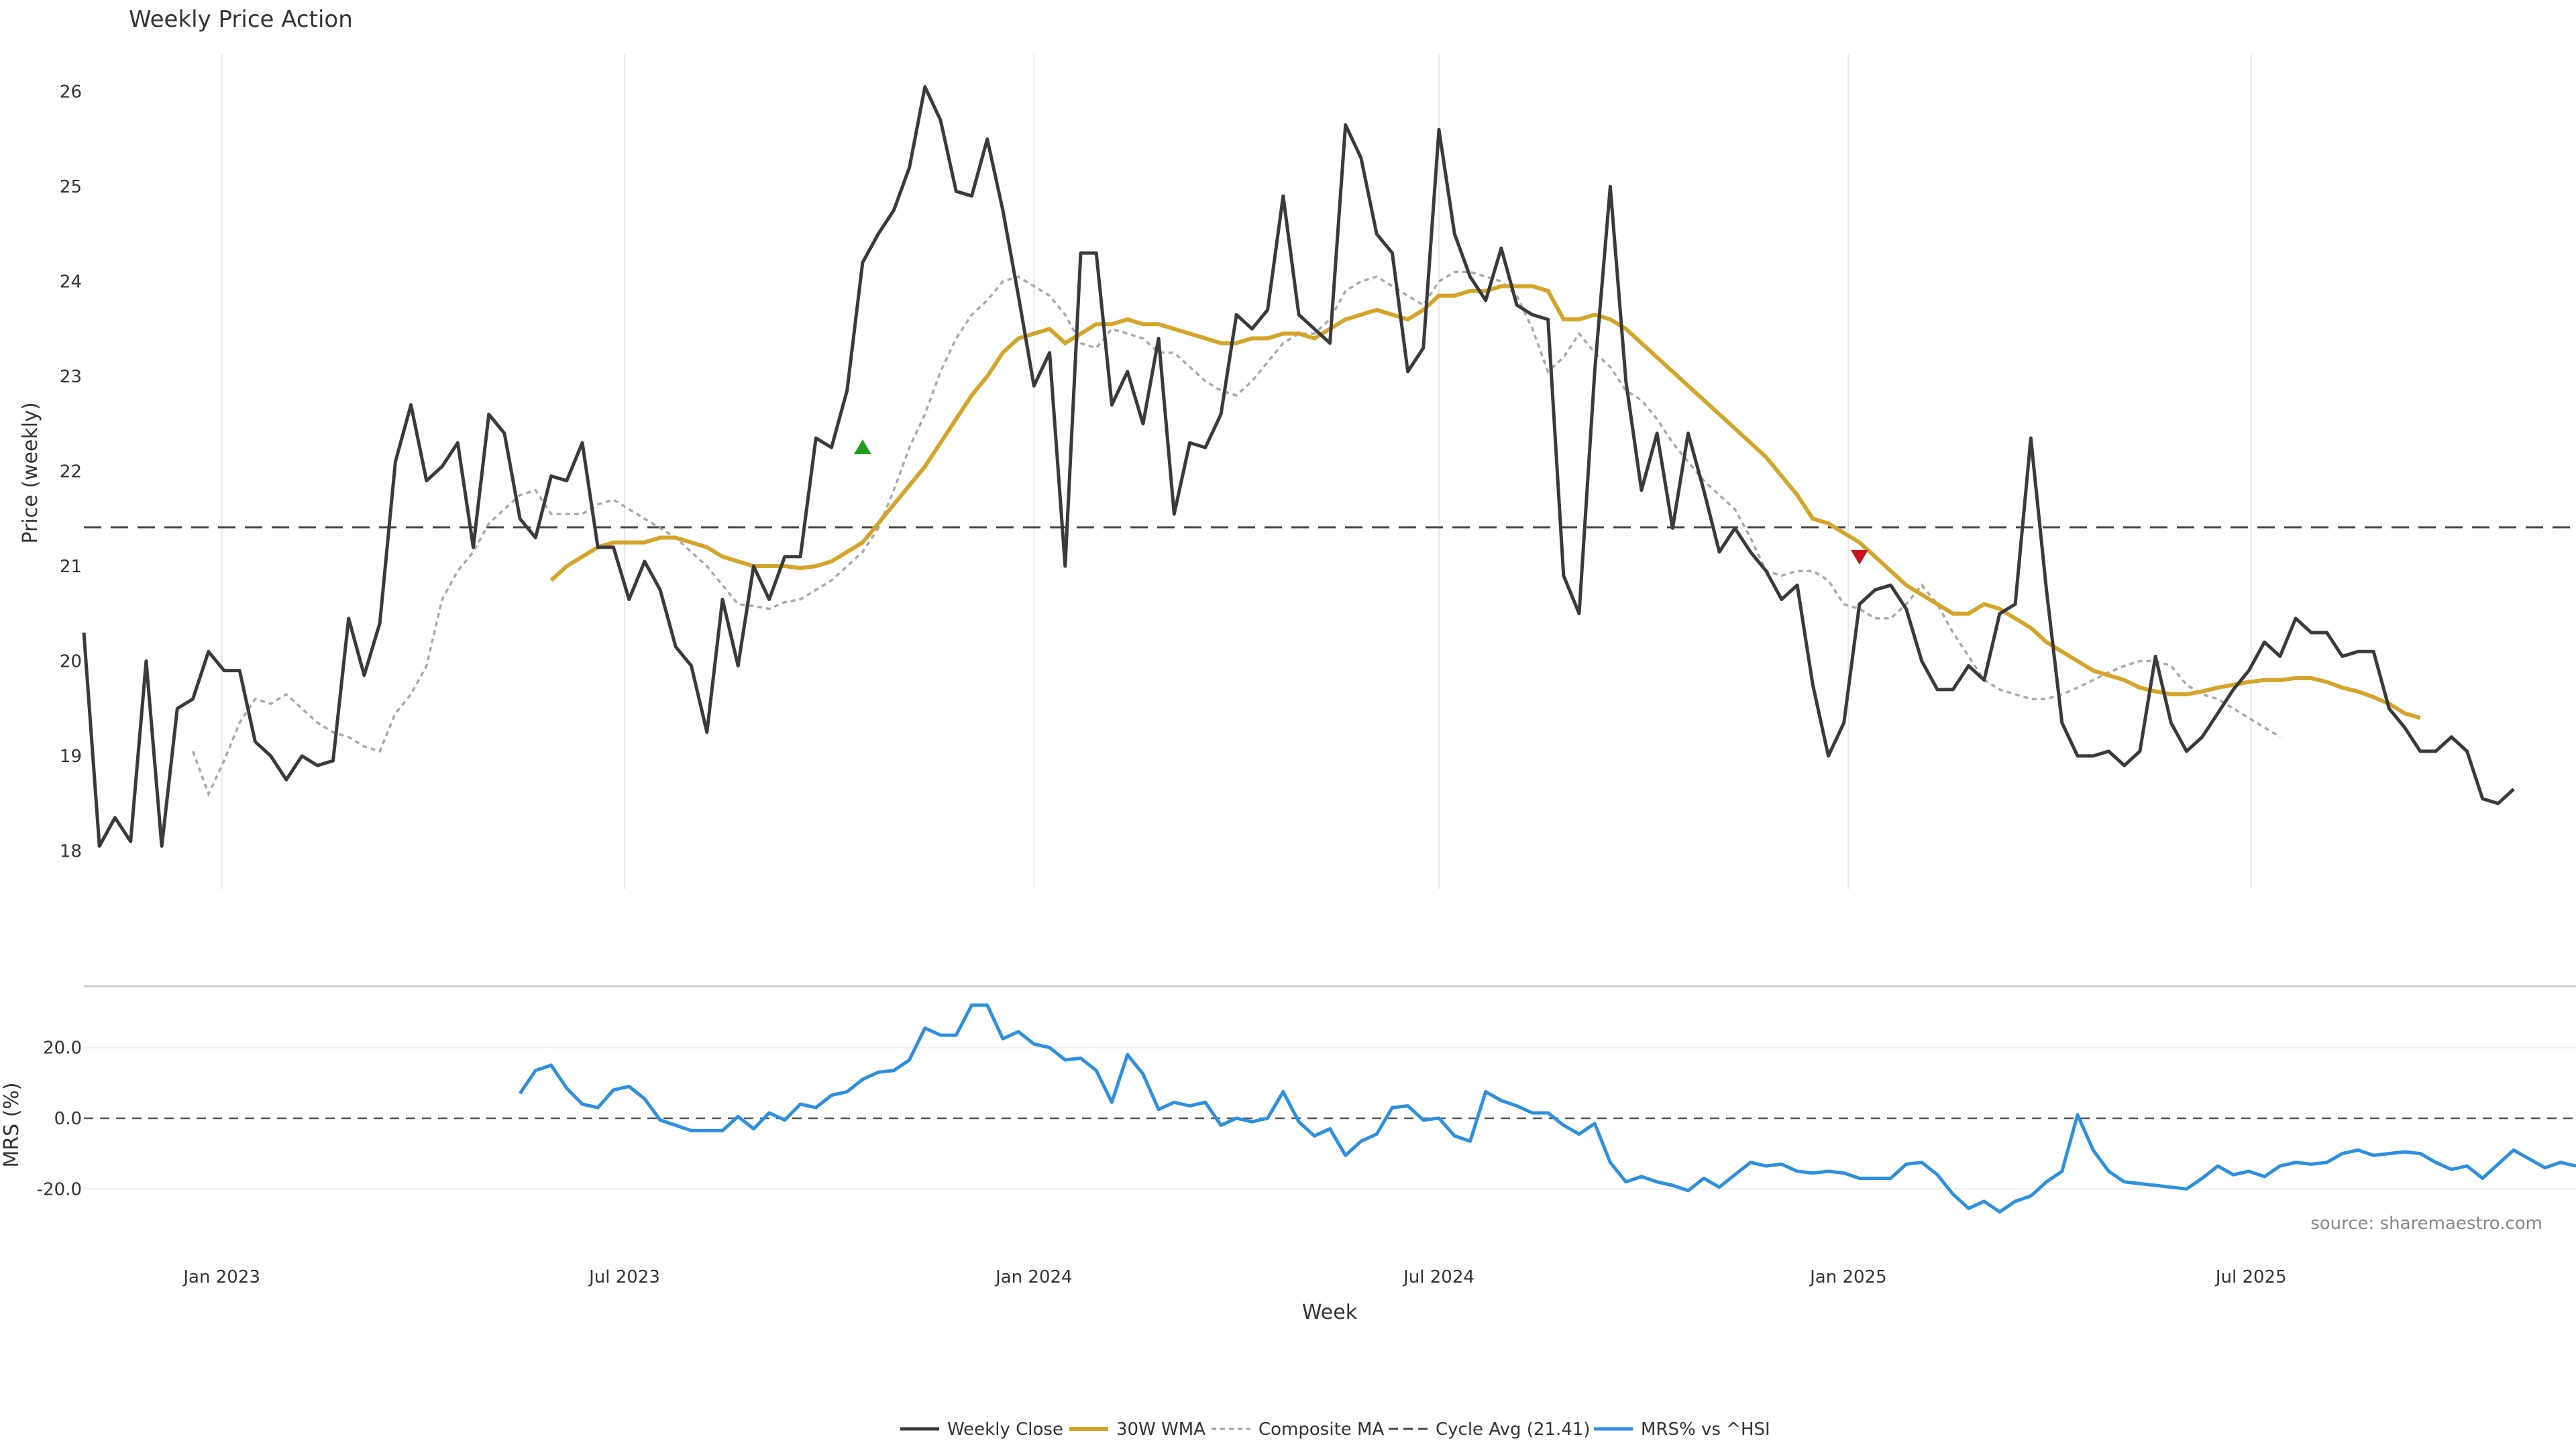  Describe the element at coordinates (1848, 1277) in the screenshot. I see `x-tick-label: Jan 2025` at that location.